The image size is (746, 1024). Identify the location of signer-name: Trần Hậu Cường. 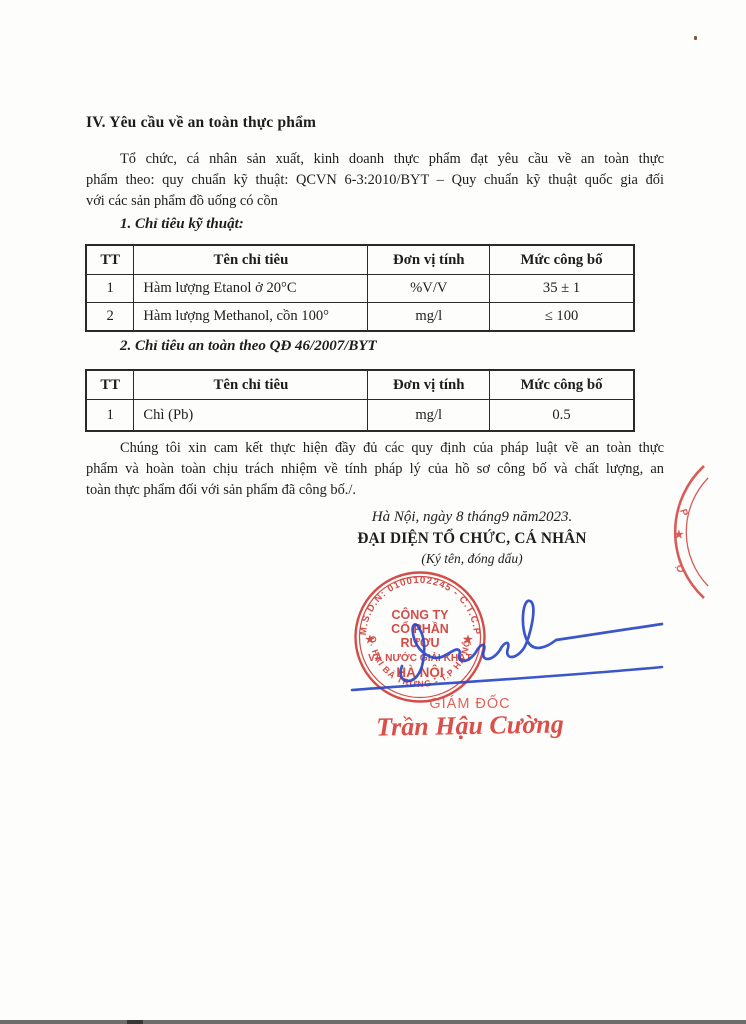
(469, 725).